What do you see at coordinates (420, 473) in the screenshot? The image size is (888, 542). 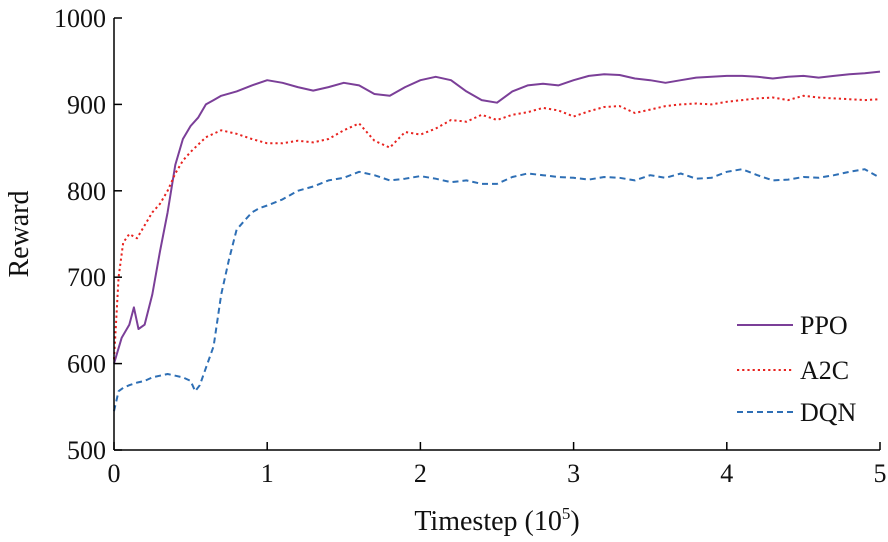 I see `x-tick-label: 2` at bounding box center [420, 473].